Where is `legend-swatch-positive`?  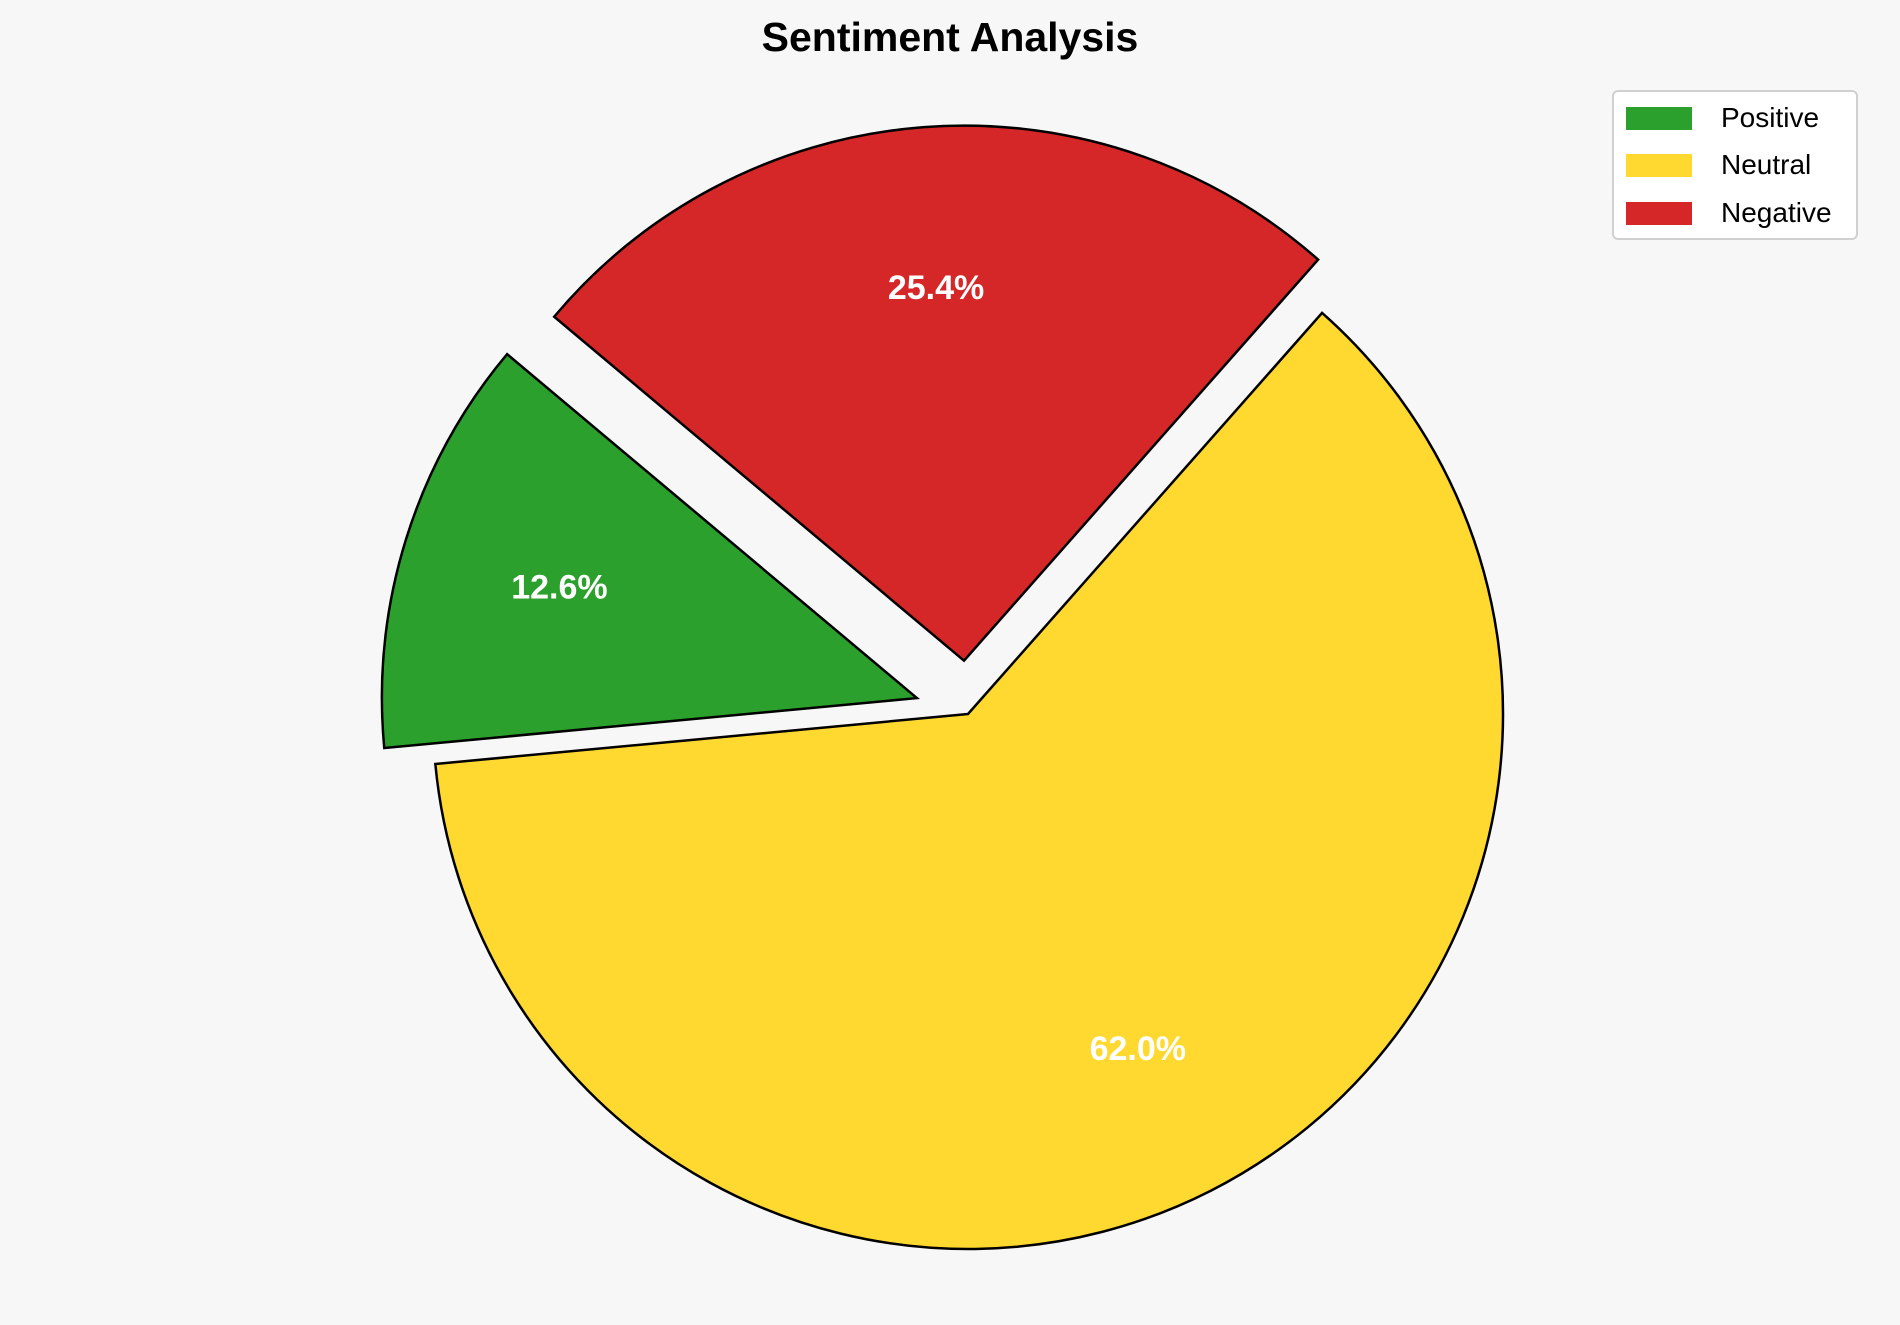
legend-swatch-positive is located at coordinates (1659, 118).